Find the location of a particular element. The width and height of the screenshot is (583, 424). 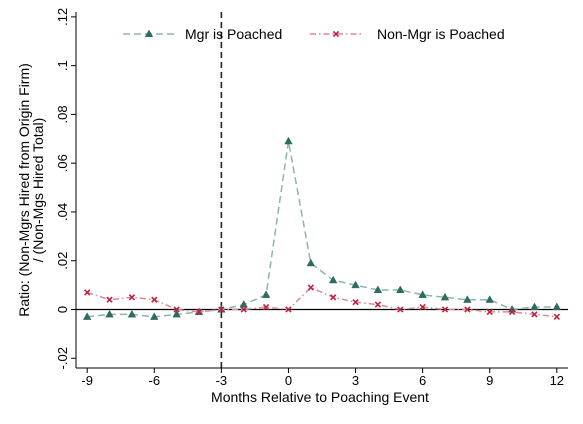

legend-item-1: Mgr is Poached is located at coordinates (202, 34).